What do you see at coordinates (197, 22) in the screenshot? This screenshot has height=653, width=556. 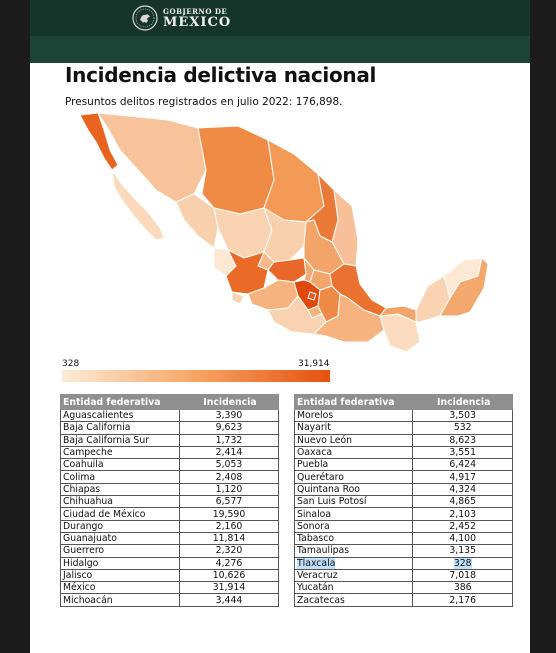 I see `logo-line2: MÉXICO` at bounding box center [197, 22].